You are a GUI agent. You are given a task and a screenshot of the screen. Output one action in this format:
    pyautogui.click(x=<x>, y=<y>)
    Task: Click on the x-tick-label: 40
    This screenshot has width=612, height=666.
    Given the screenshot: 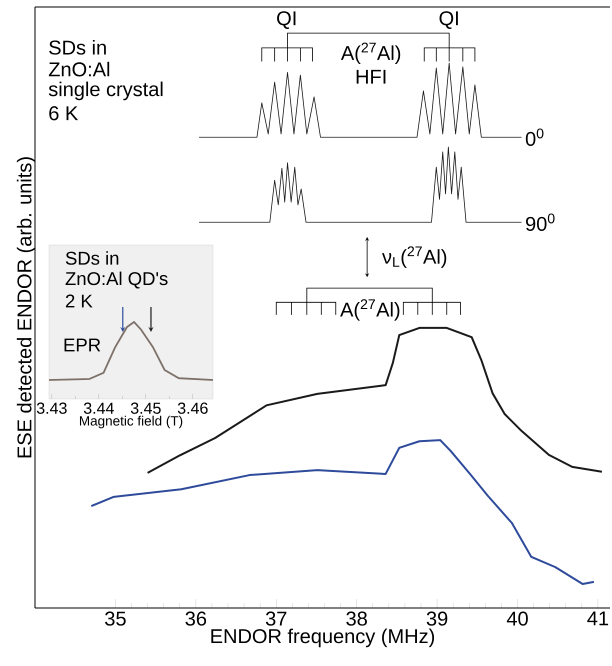 What is the action you would take?
    pyautogui.click(x=517, y=619)
    